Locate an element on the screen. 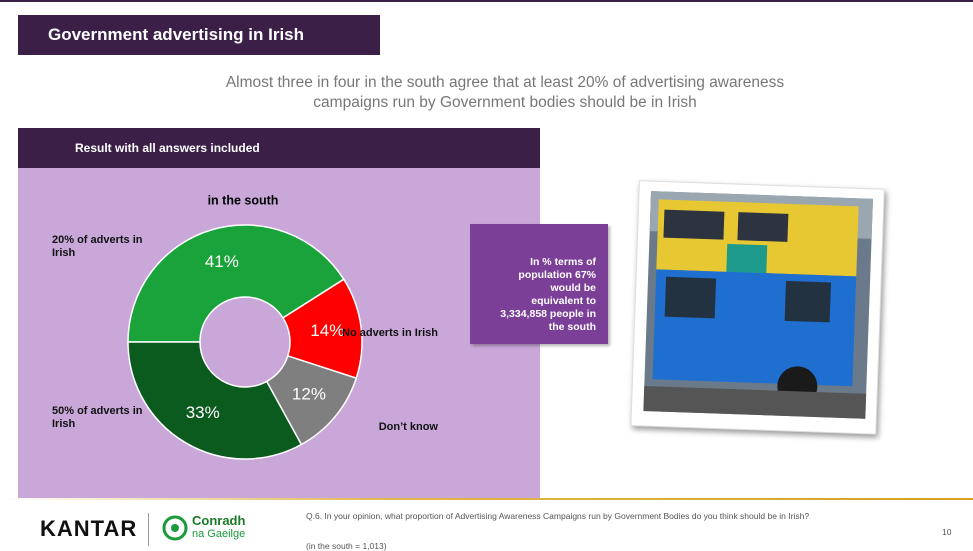 The width and height of the screenshot is (973, 551). top-rule is located at coordinates (486, 1).